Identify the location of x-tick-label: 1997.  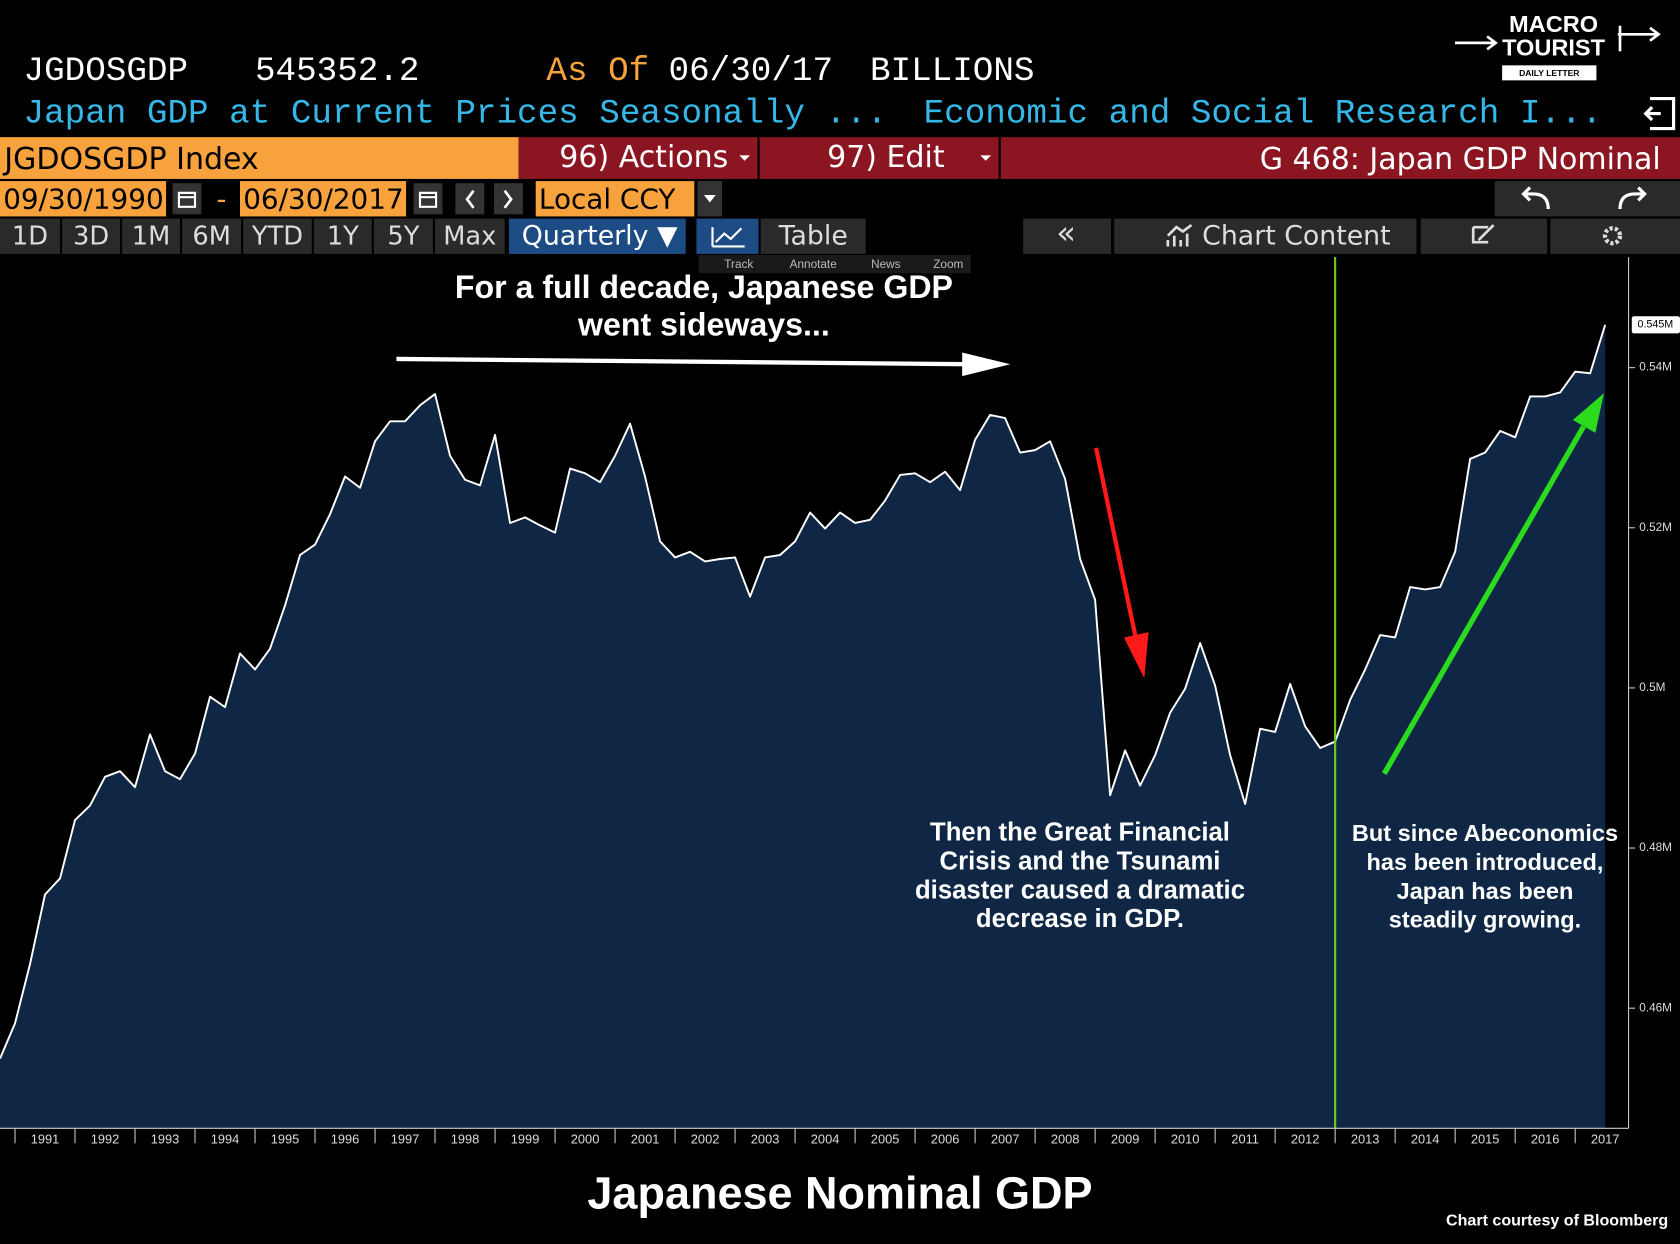
(405, 1138).